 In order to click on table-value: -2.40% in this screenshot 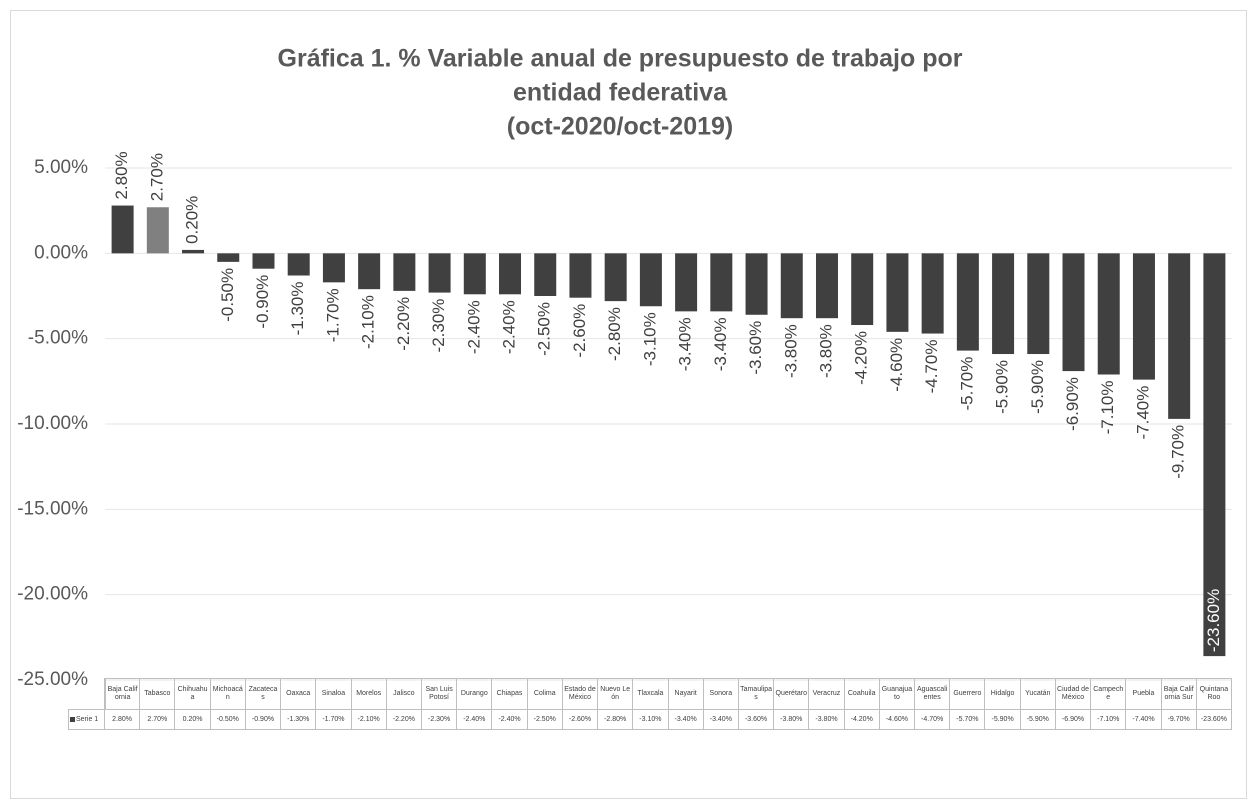, I will do `click(510, 720)`.